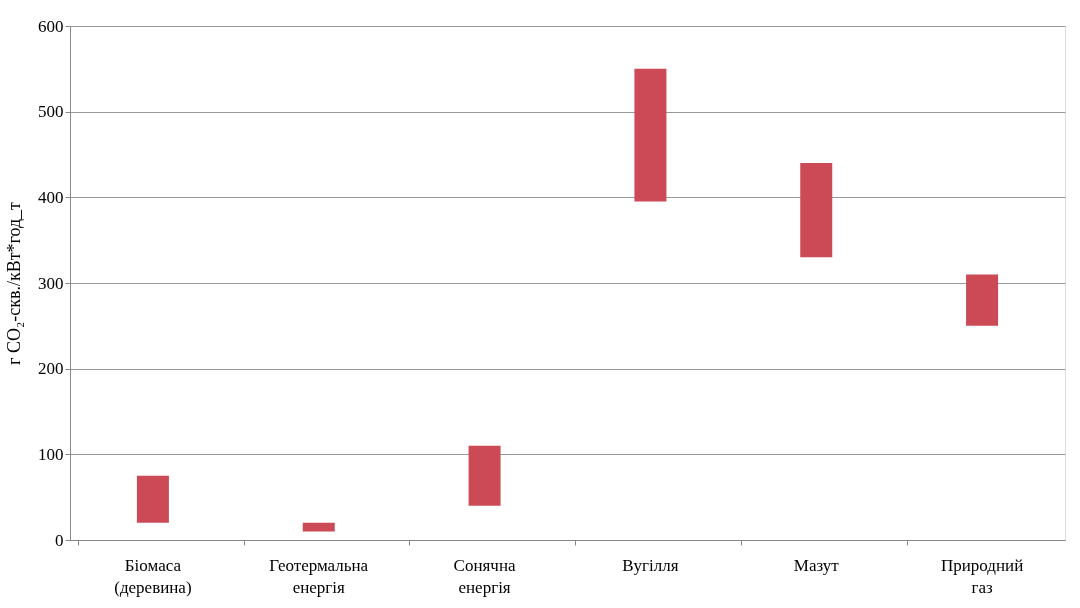 The width and height of the screenshot is (1080, 608). Describe the element at coordinates (982, 576) in the screenshot. I see `x-tick-label: Природний газ` at that location.